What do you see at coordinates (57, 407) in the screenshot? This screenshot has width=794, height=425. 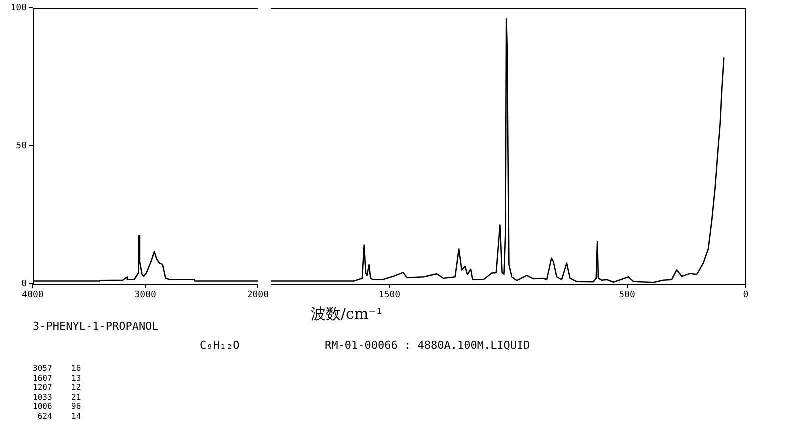 I see `text: 1006 96` at bounding box center [57, 407].